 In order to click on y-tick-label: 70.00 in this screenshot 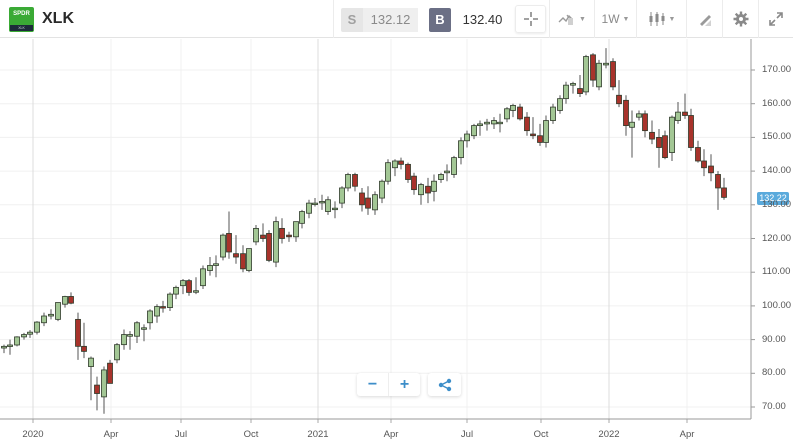, I will do `click(774, 406)`.